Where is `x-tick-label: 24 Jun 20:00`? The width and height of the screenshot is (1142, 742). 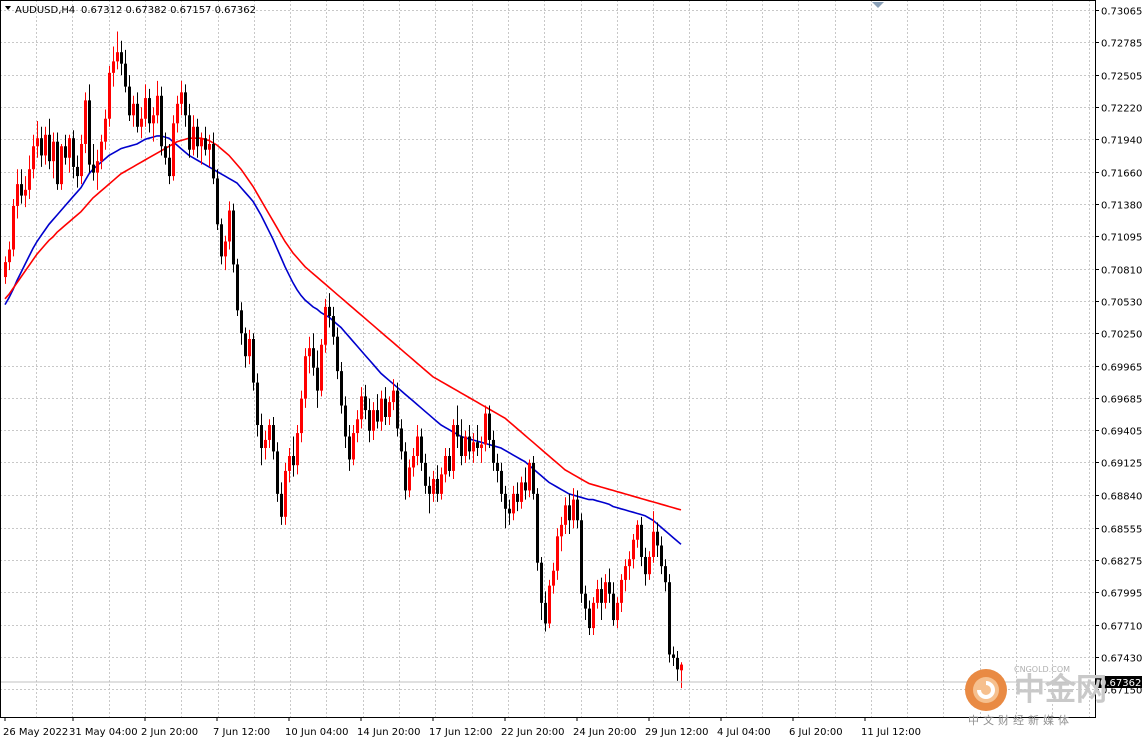
x-tick-label: 24 Jun 20:00 is located at coordinates (605, 732).